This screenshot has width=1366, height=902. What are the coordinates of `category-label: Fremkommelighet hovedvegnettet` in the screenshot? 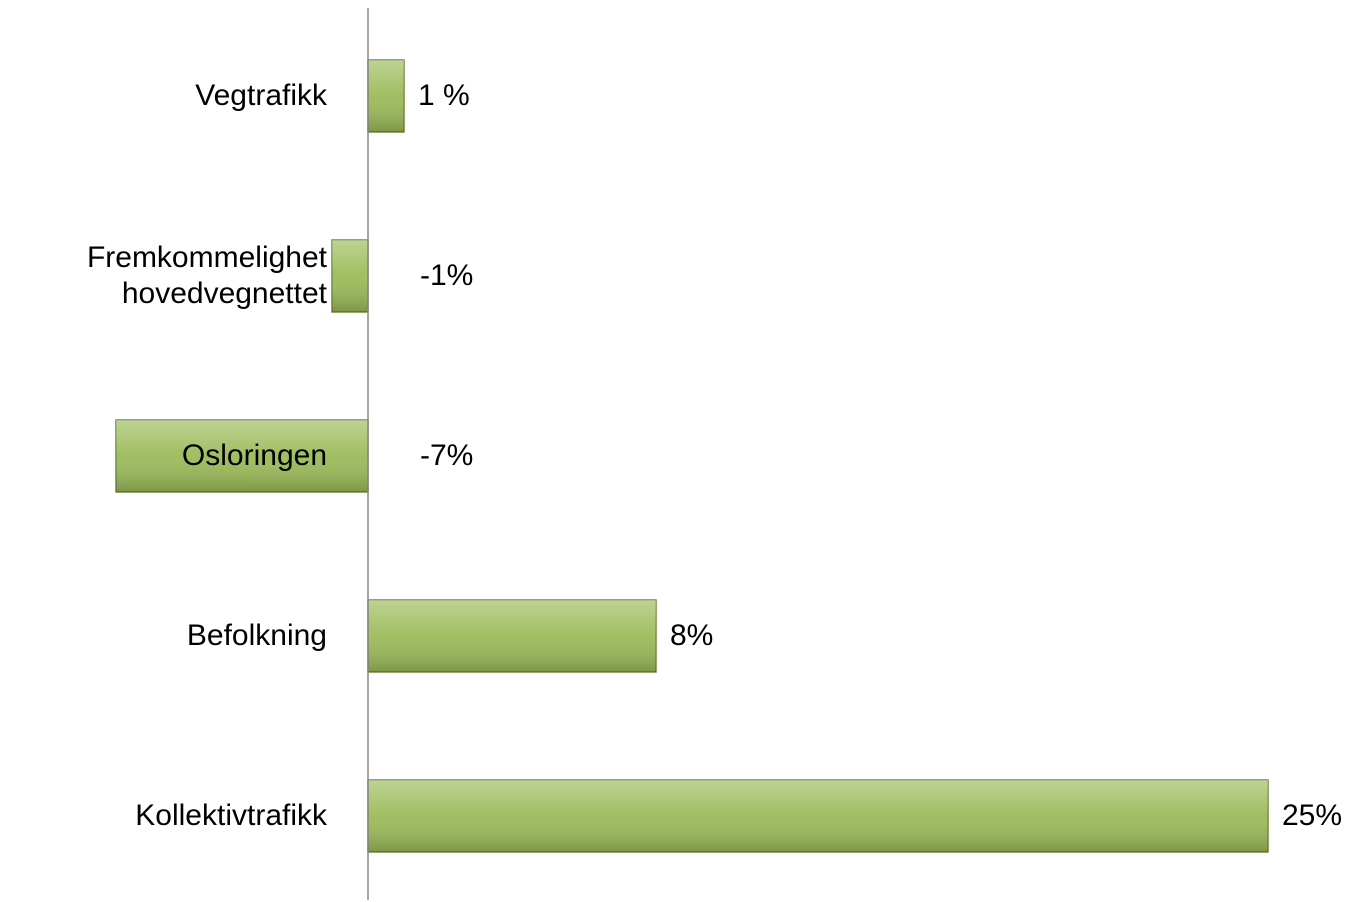 It's located at (206, 275).